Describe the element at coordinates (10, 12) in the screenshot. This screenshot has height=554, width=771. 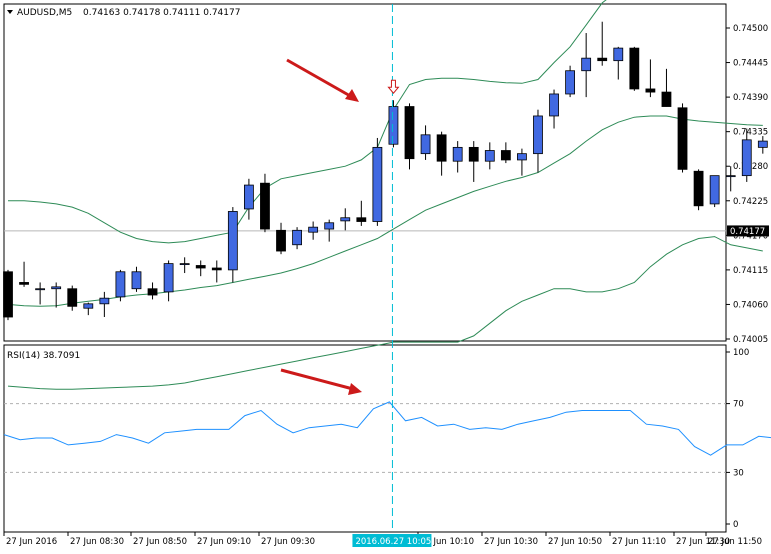
I see `triangle-down-icon` at that location.